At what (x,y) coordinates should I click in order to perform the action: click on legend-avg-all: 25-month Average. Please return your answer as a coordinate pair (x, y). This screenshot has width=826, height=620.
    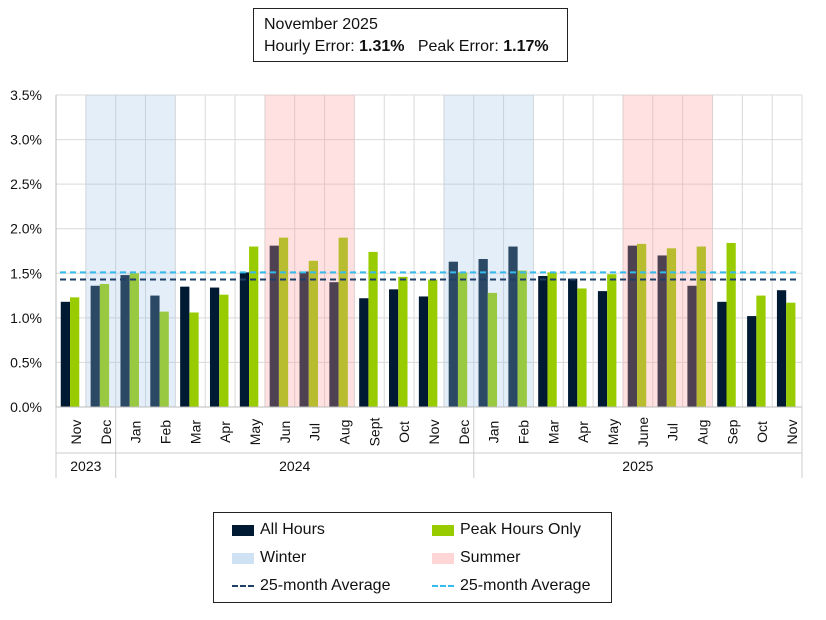
    Looking at the image, I should click on (311, 586).